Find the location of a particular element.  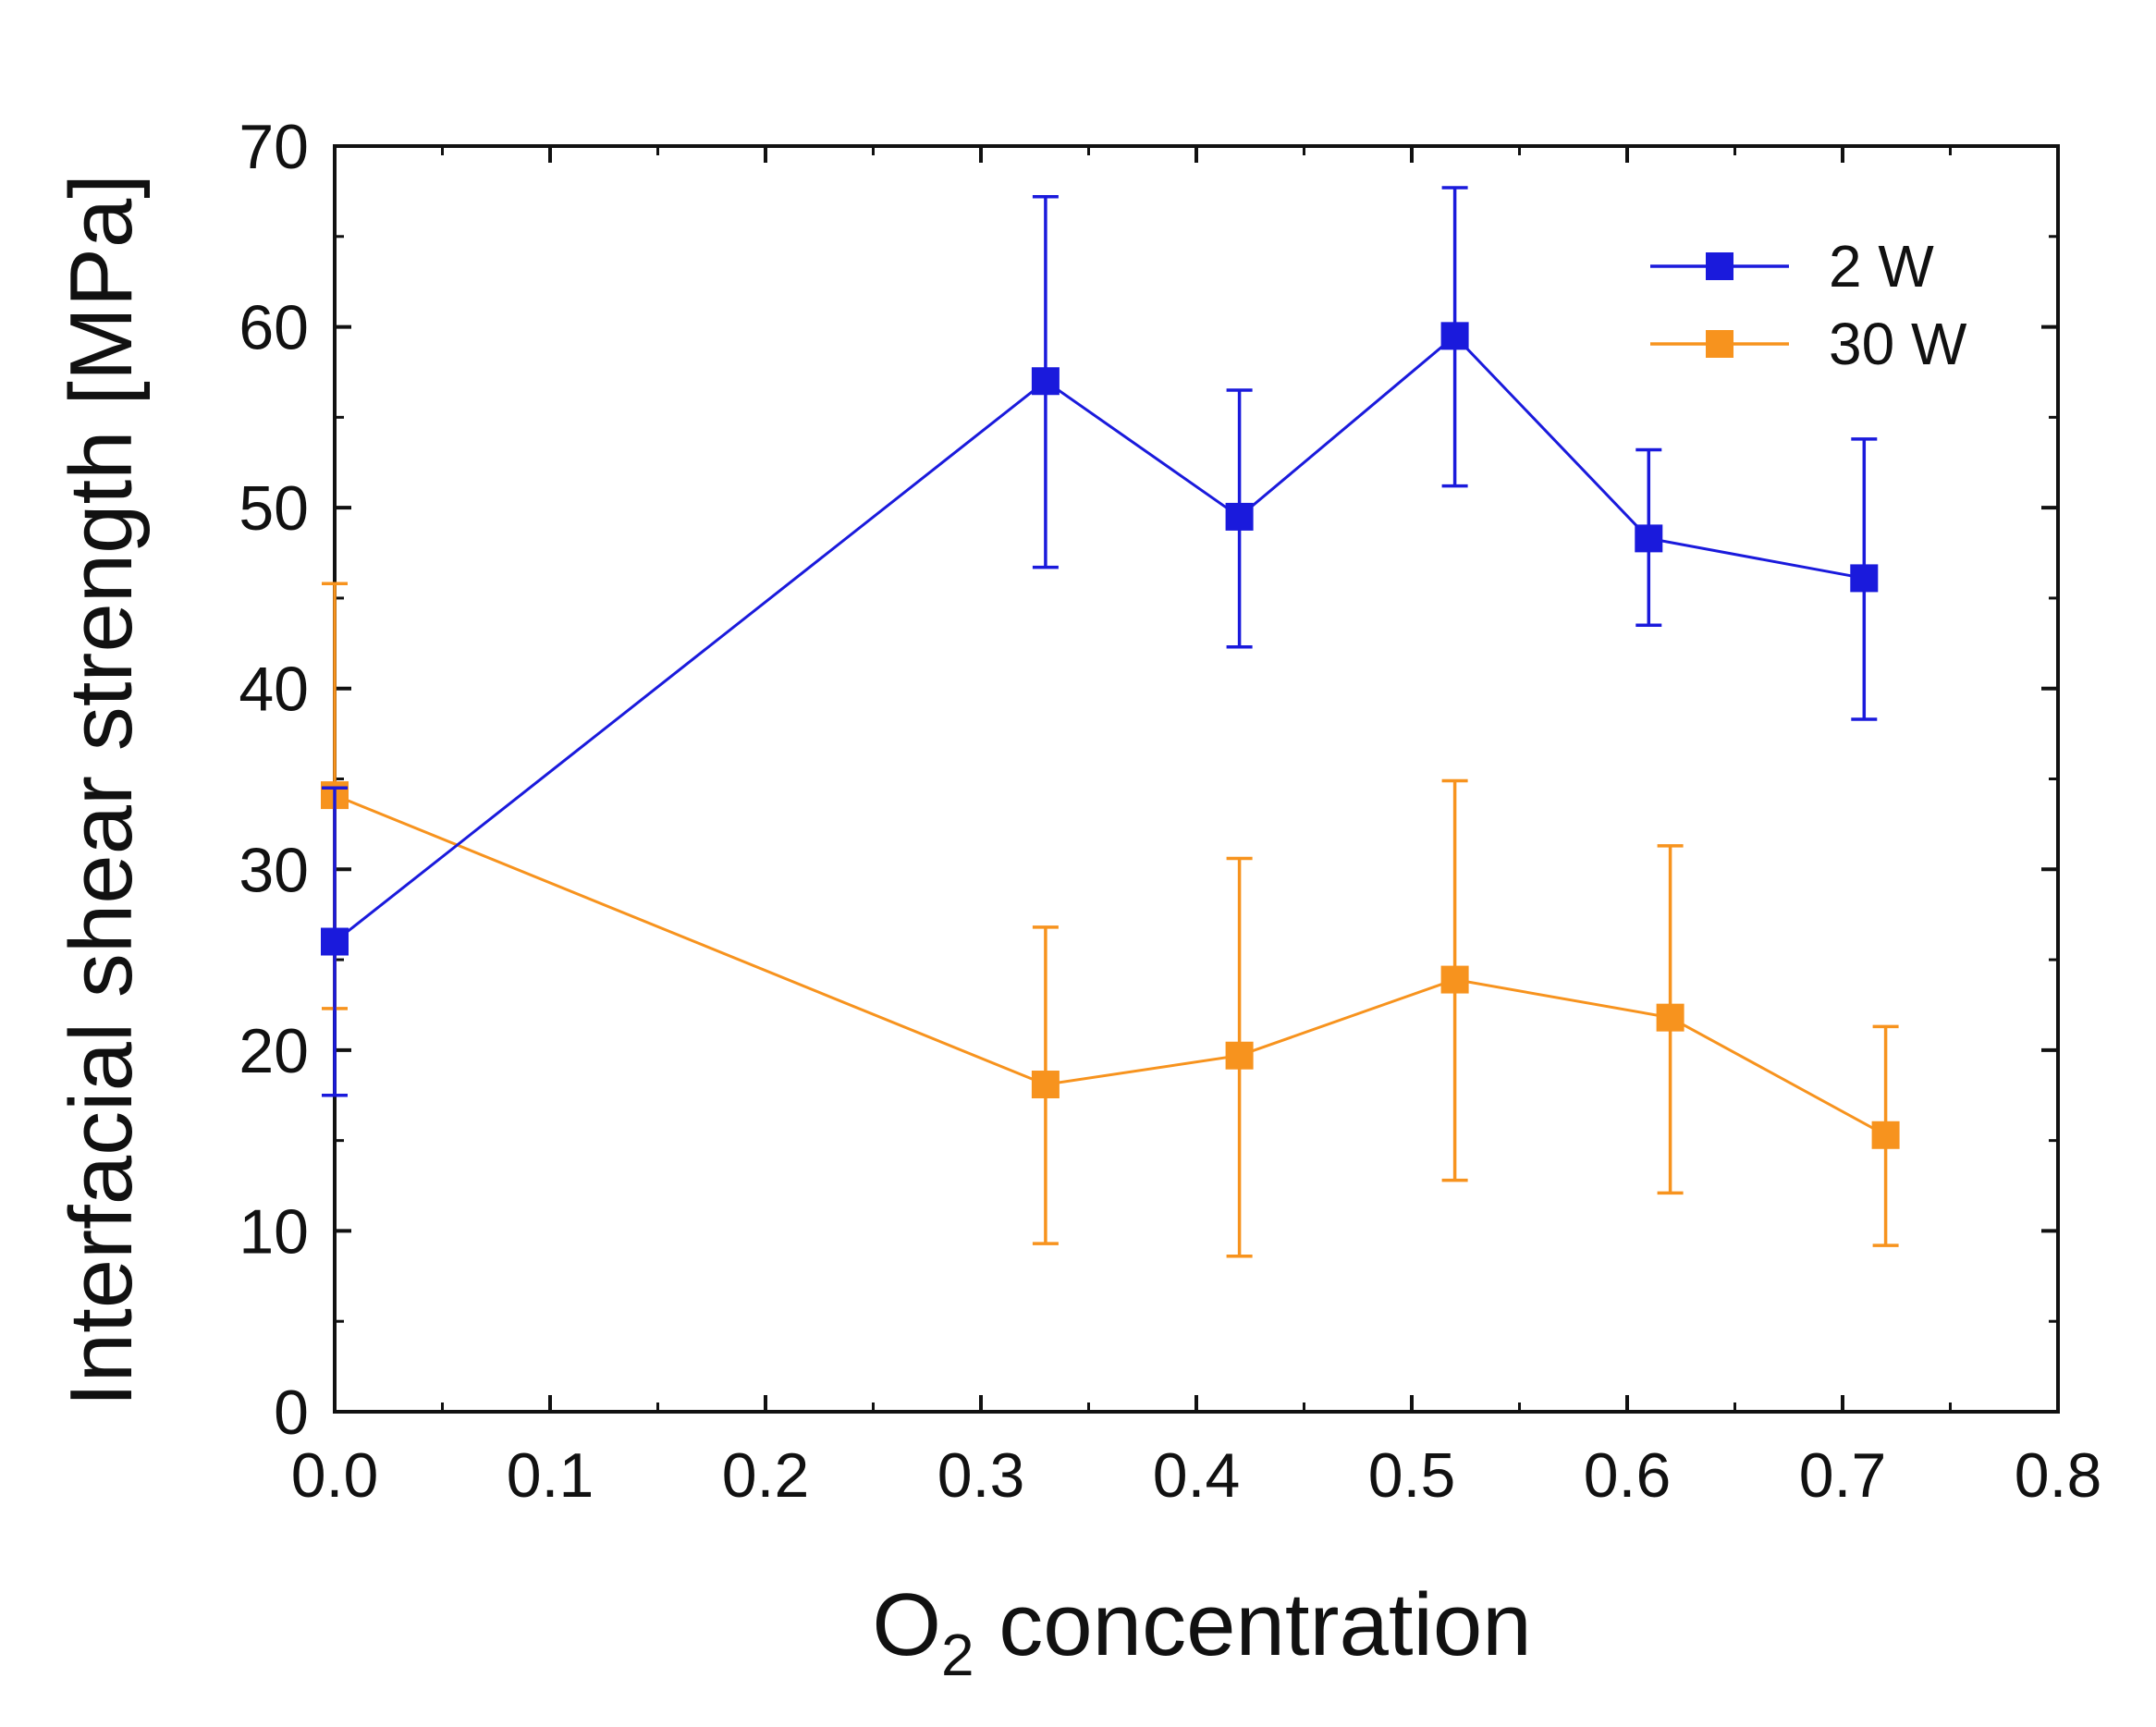

y-axis-title: Interfacial shear strength [MPa] is located at coordinates (102, 790).